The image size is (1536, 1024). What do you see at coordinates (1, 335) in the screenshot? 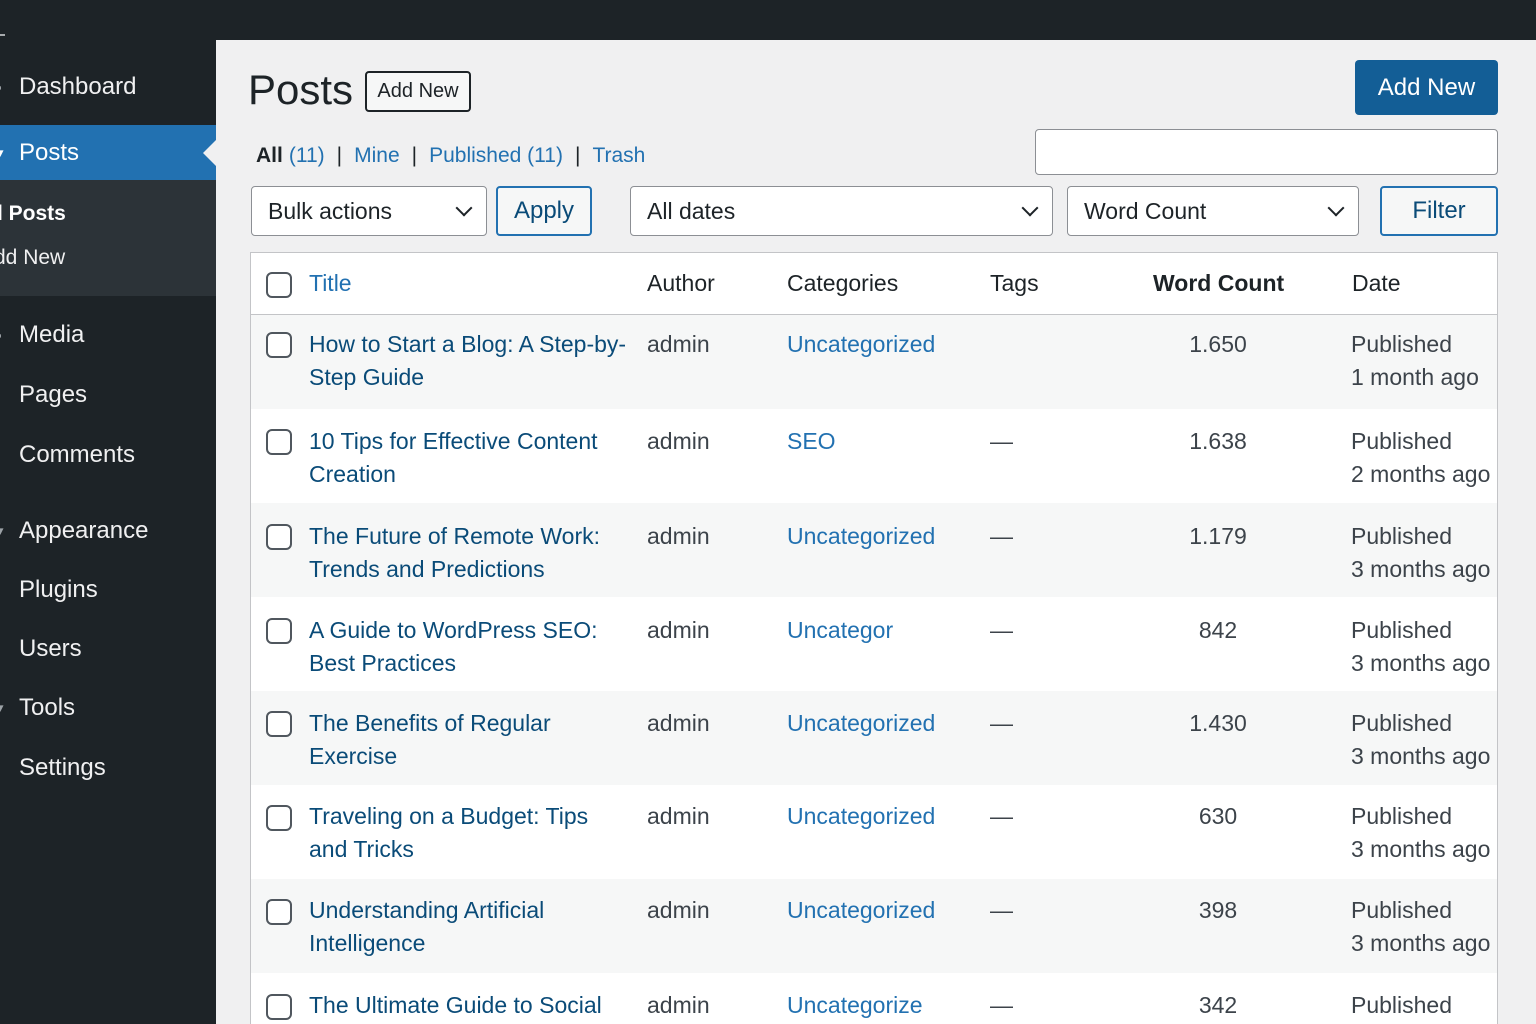
I see `media-icon: ▪` at bounding box center [1, 335].